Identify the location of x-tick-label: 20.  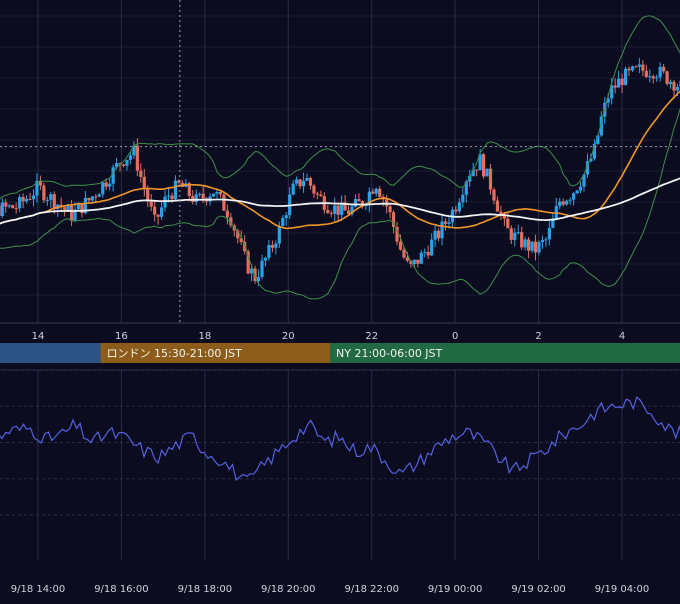
(288, 336).